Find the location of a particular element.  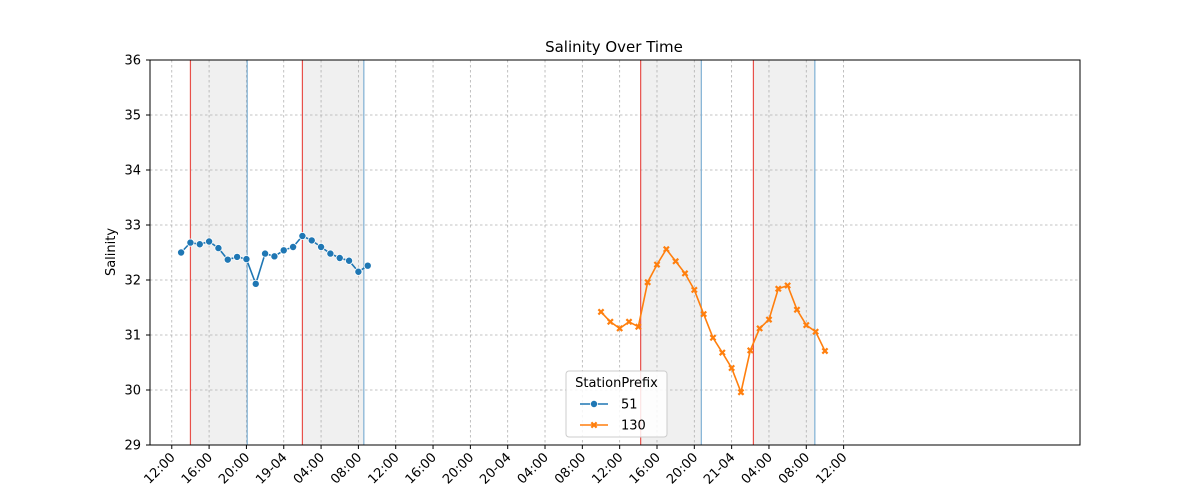

legend-entry-label: 130 is located at coordinates (633, 426).